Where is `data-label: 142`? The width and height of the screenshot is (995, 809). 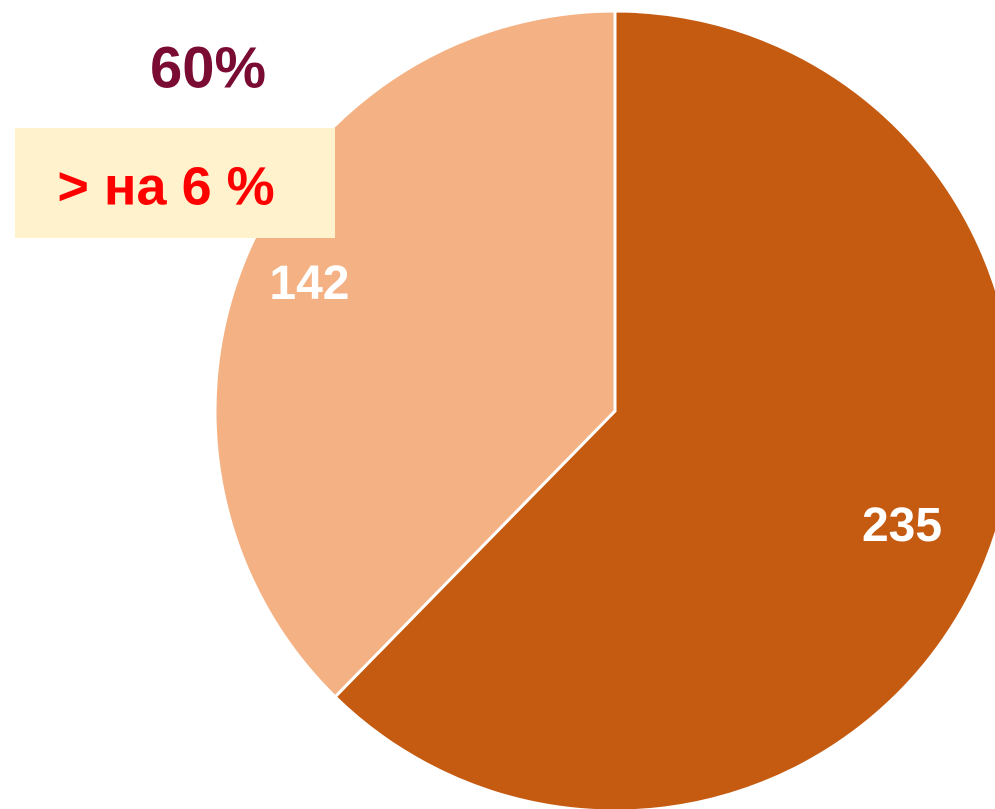 data-label: 142 is located at coordinates (309, 283).